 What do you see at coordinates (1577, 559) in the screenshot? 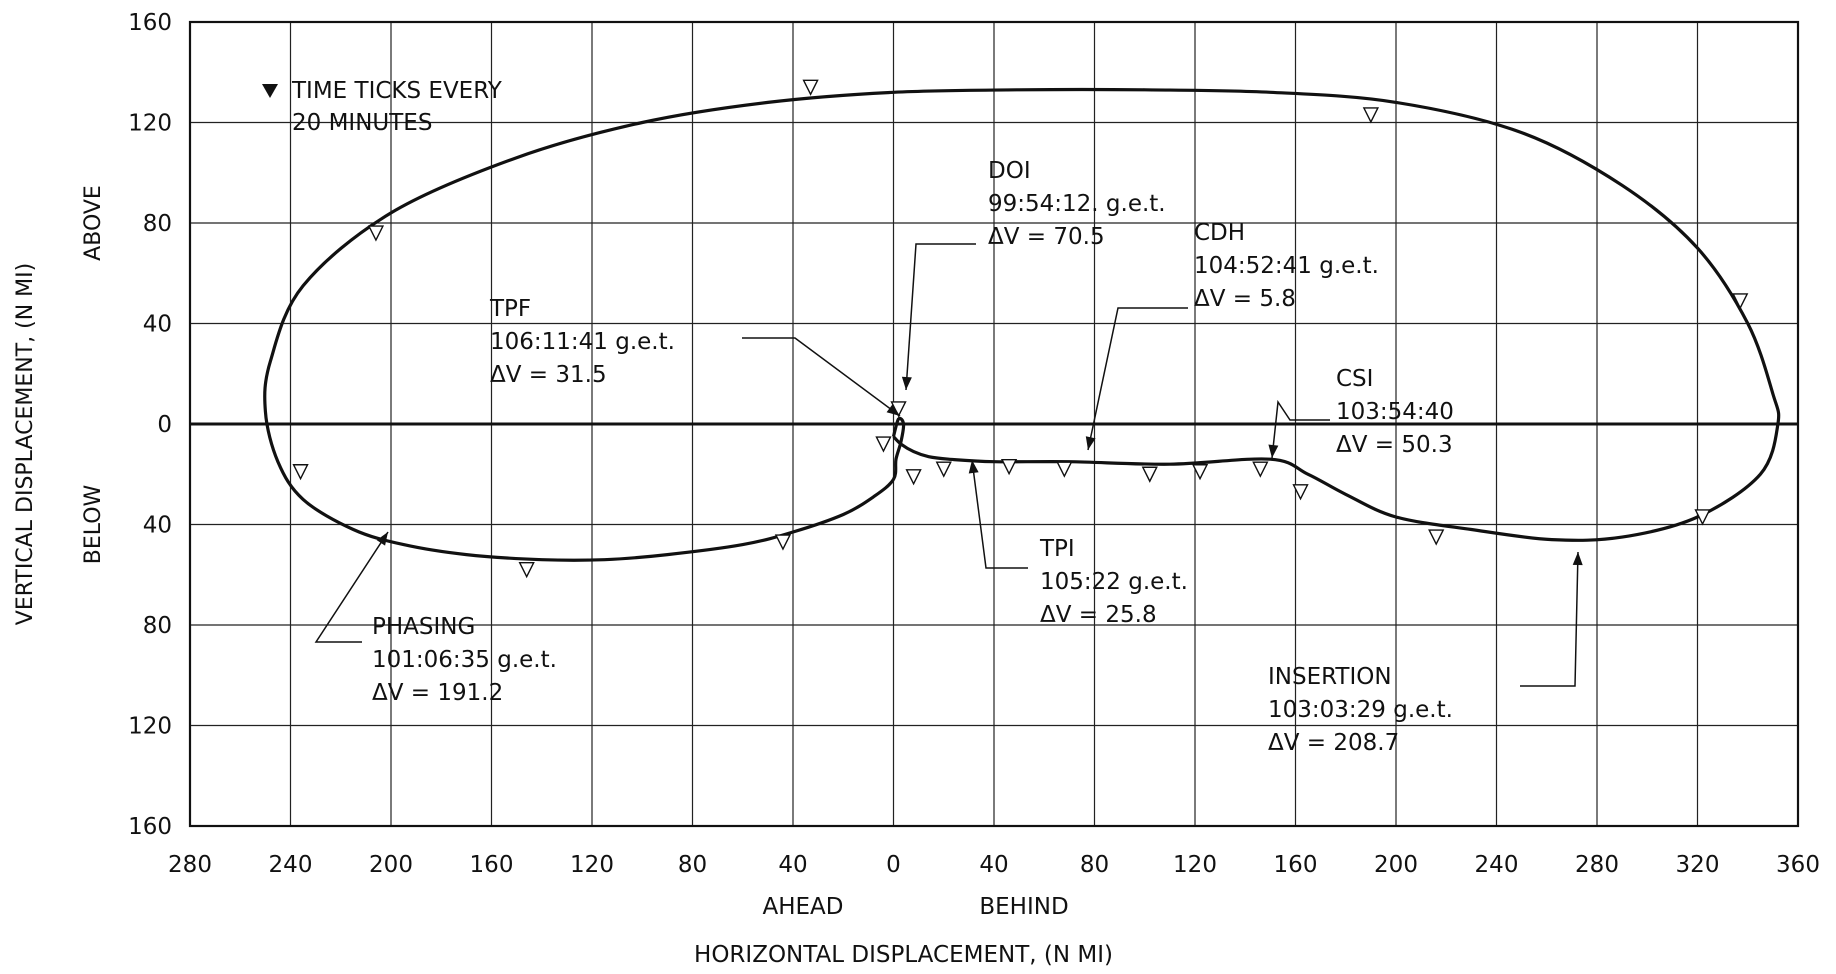
I see `insertion-leader-arrowhead` at bounding box center [1577, 559].